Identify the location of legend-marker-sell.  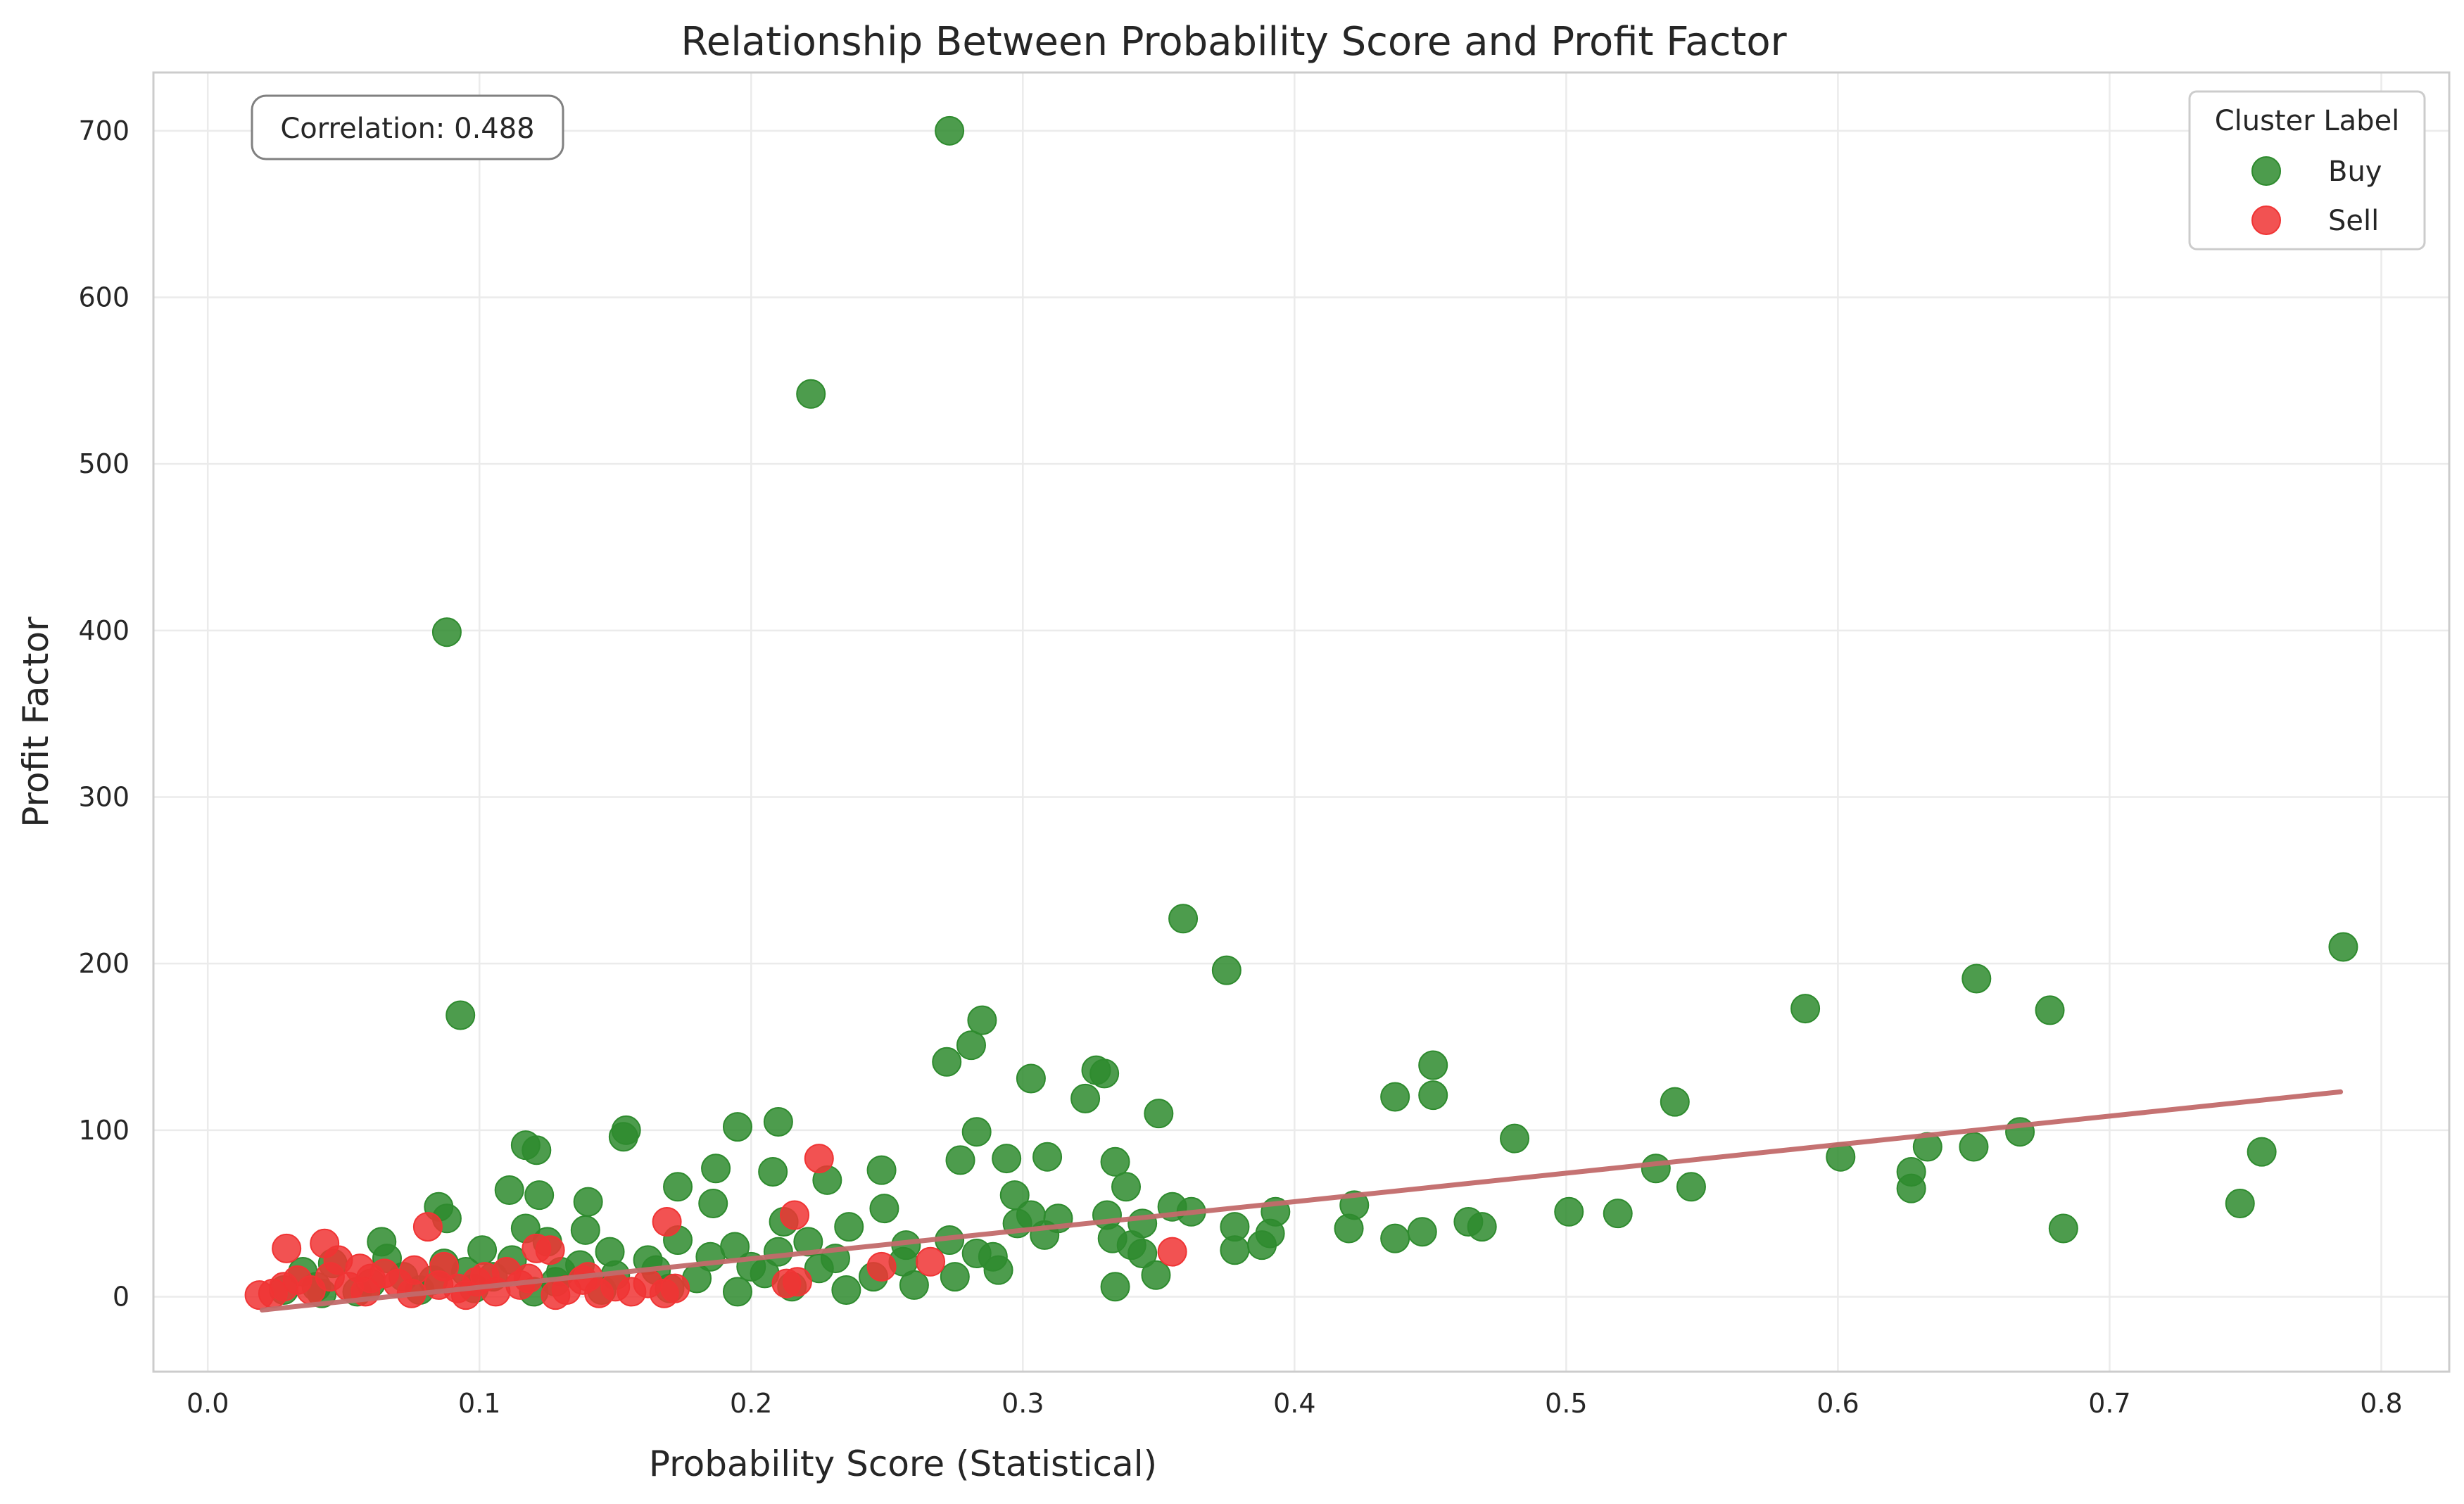
(2266, 220).